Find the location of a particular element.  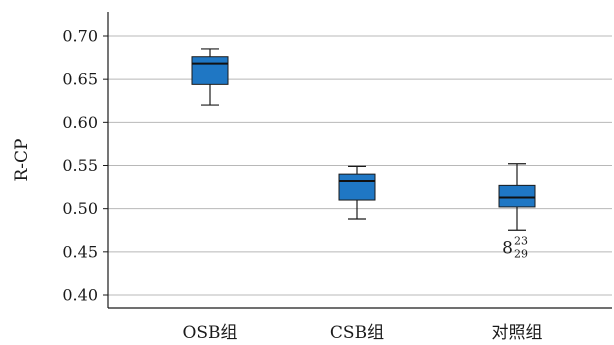

category-labels: OSB组 CSB组 对照组 is located at coordinates (362, 333).